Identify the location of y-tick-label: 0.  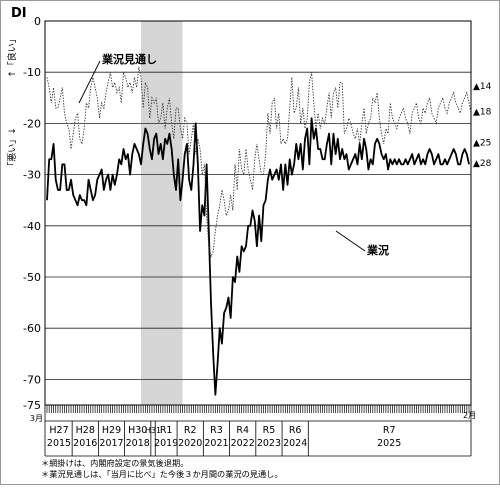
(37, 21).